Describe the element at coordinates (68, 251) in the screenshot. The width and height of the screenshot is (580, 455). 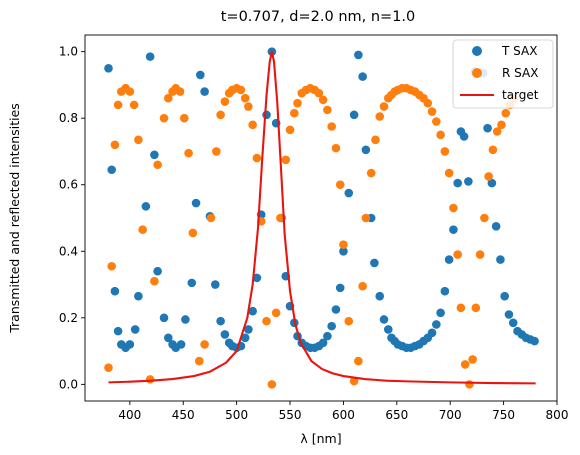
I see `y-tick-label: 0.4` at that location.